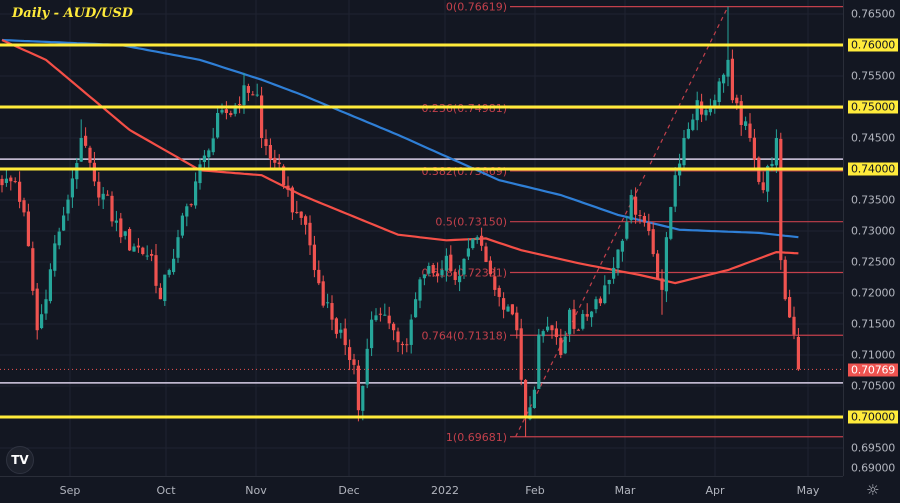 The image size is (900, 503). What do you see at coordinates (256, 490) in the screenshot?
I see `x-tick-label: Nov` at bounding box center [256, 490].